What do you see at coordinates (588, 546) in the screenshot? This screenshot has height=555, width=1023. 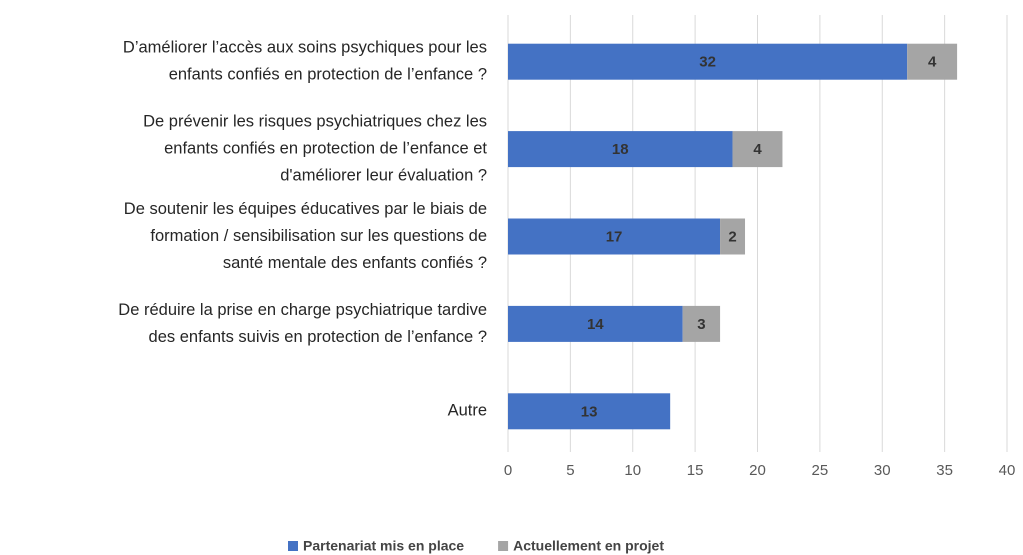 I see `legend-label: Actuellement en projet` at bounding box center [588, 546].